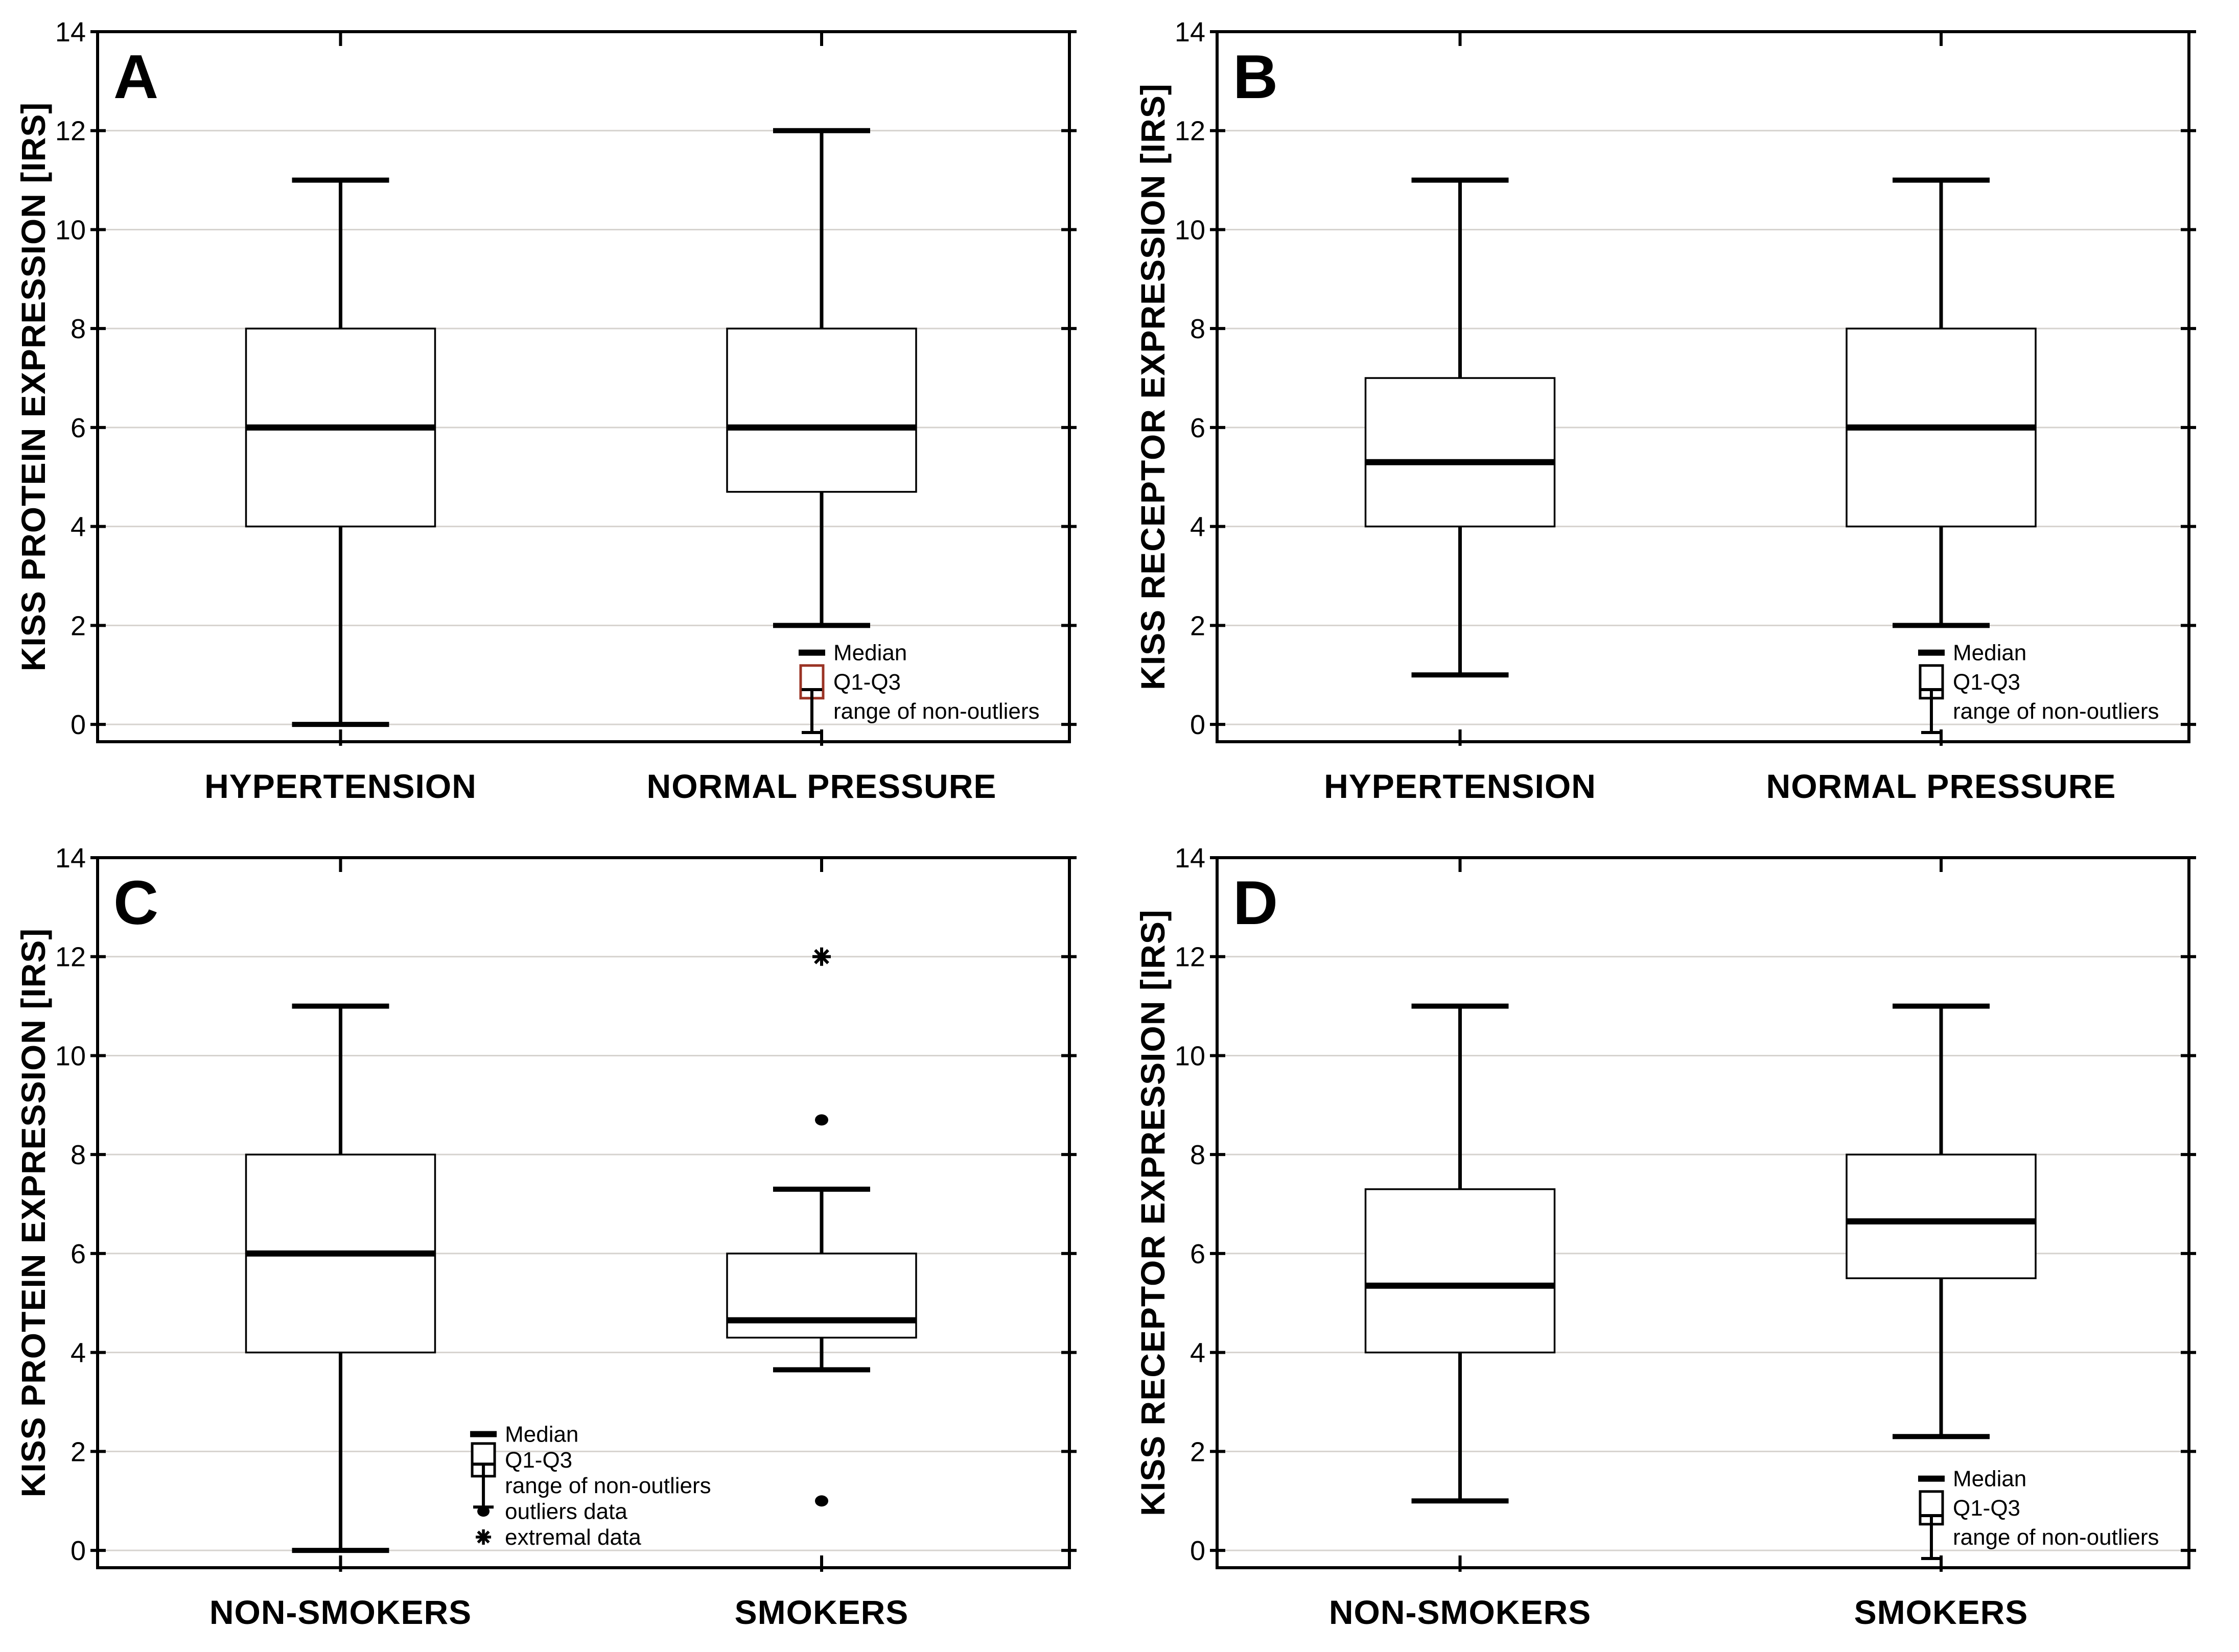 Image resolution: width=2239 pixels, height=1652 pixels. What do you see at coordinates (340, 1278) in the screenshot?
I see `box-whisker-non-smokers` at bounding box center [340, 1278].